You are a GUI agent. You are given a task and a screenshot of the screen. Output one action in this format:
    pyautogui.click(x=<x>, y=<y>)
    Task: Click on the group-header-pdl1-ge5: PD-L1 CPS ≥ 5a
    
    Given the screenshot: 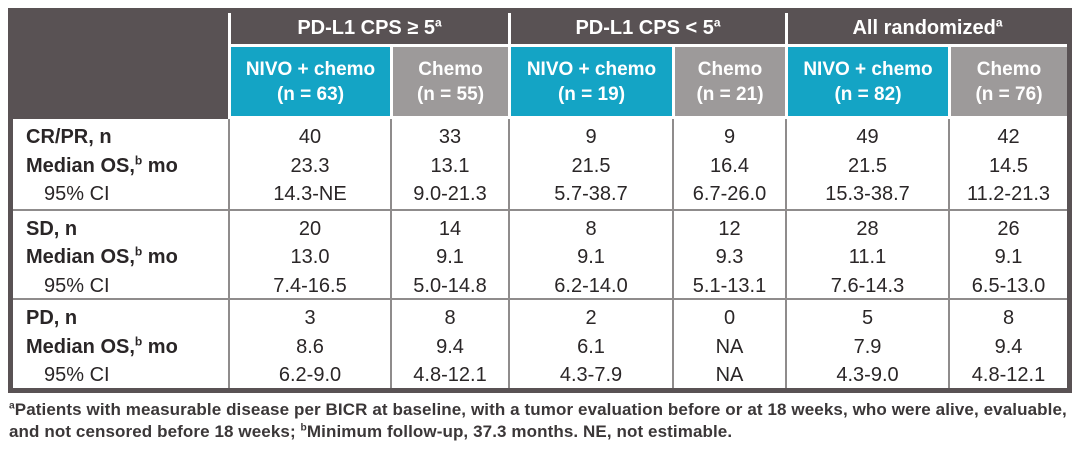 What is the action you would take?
    pyautogui.click(x=368, y=30)
    